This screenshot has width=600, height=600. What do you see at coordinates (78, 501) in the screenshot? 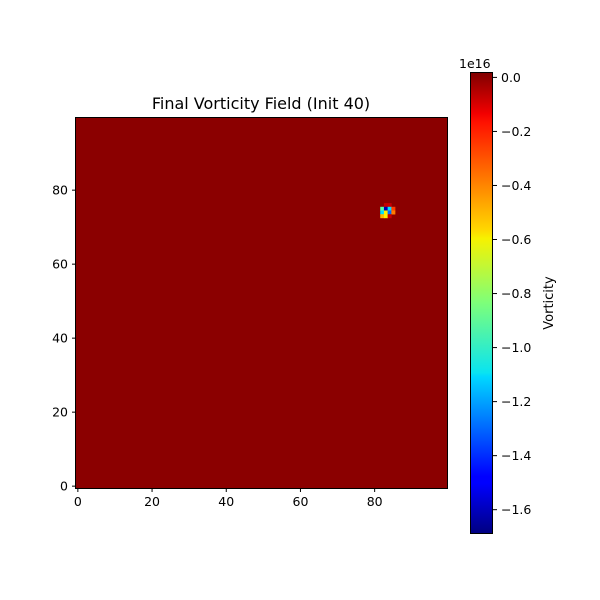
I see `x-tick-label: 0` at bounding box center [78, 501].